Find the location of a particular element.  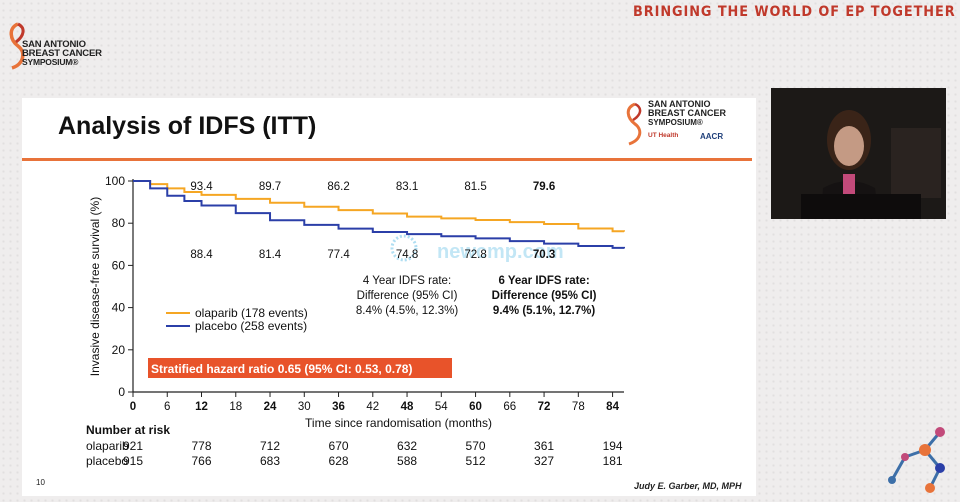

x-tick-label: 72 is located at coordinates (544, 407).